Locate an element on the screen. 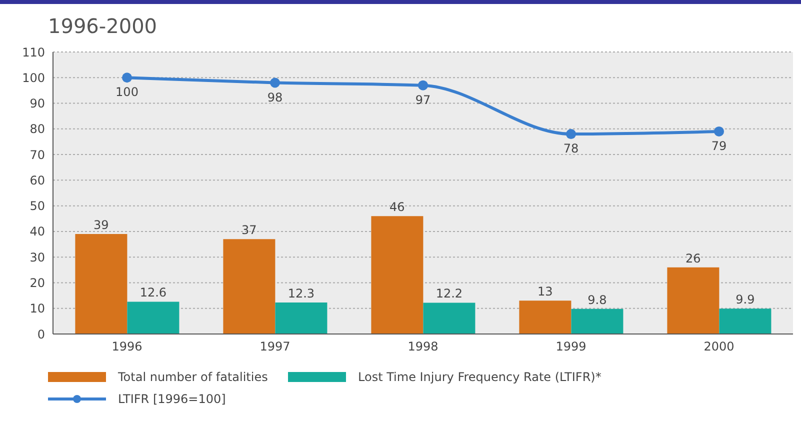 This screenshot has height=428, width=801. y-tick-label: 10 is located at coordinates (37, 309).